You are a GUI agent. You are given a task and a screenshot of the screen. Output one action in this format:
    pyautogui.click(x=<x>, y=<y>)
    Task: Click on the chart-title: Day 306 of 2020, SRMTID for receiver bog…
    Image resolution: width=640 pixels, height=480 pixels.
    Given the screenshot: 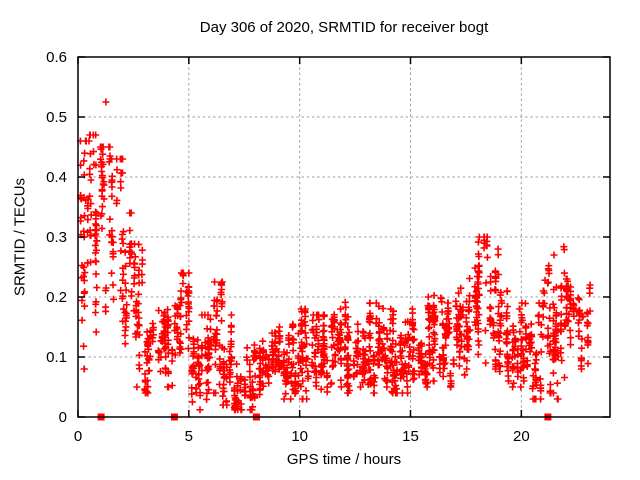 What is the action you would take?
    pyautogui.click(x=344, y=27)
    